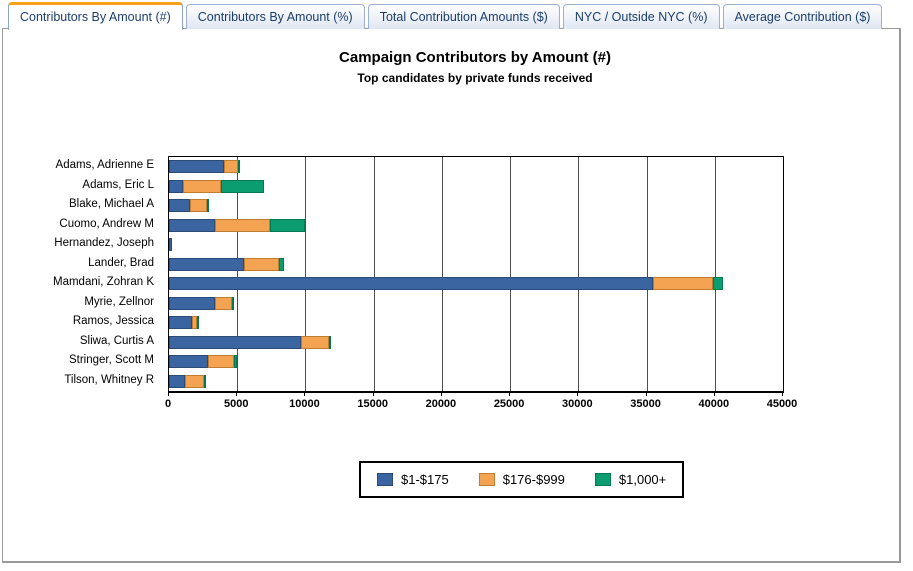 The height and width of the screenshot is (571, 913). Describe the element at coordinates (441, 404) in the screenshot. I see `x-axis-tick-label: 20000` at that location.